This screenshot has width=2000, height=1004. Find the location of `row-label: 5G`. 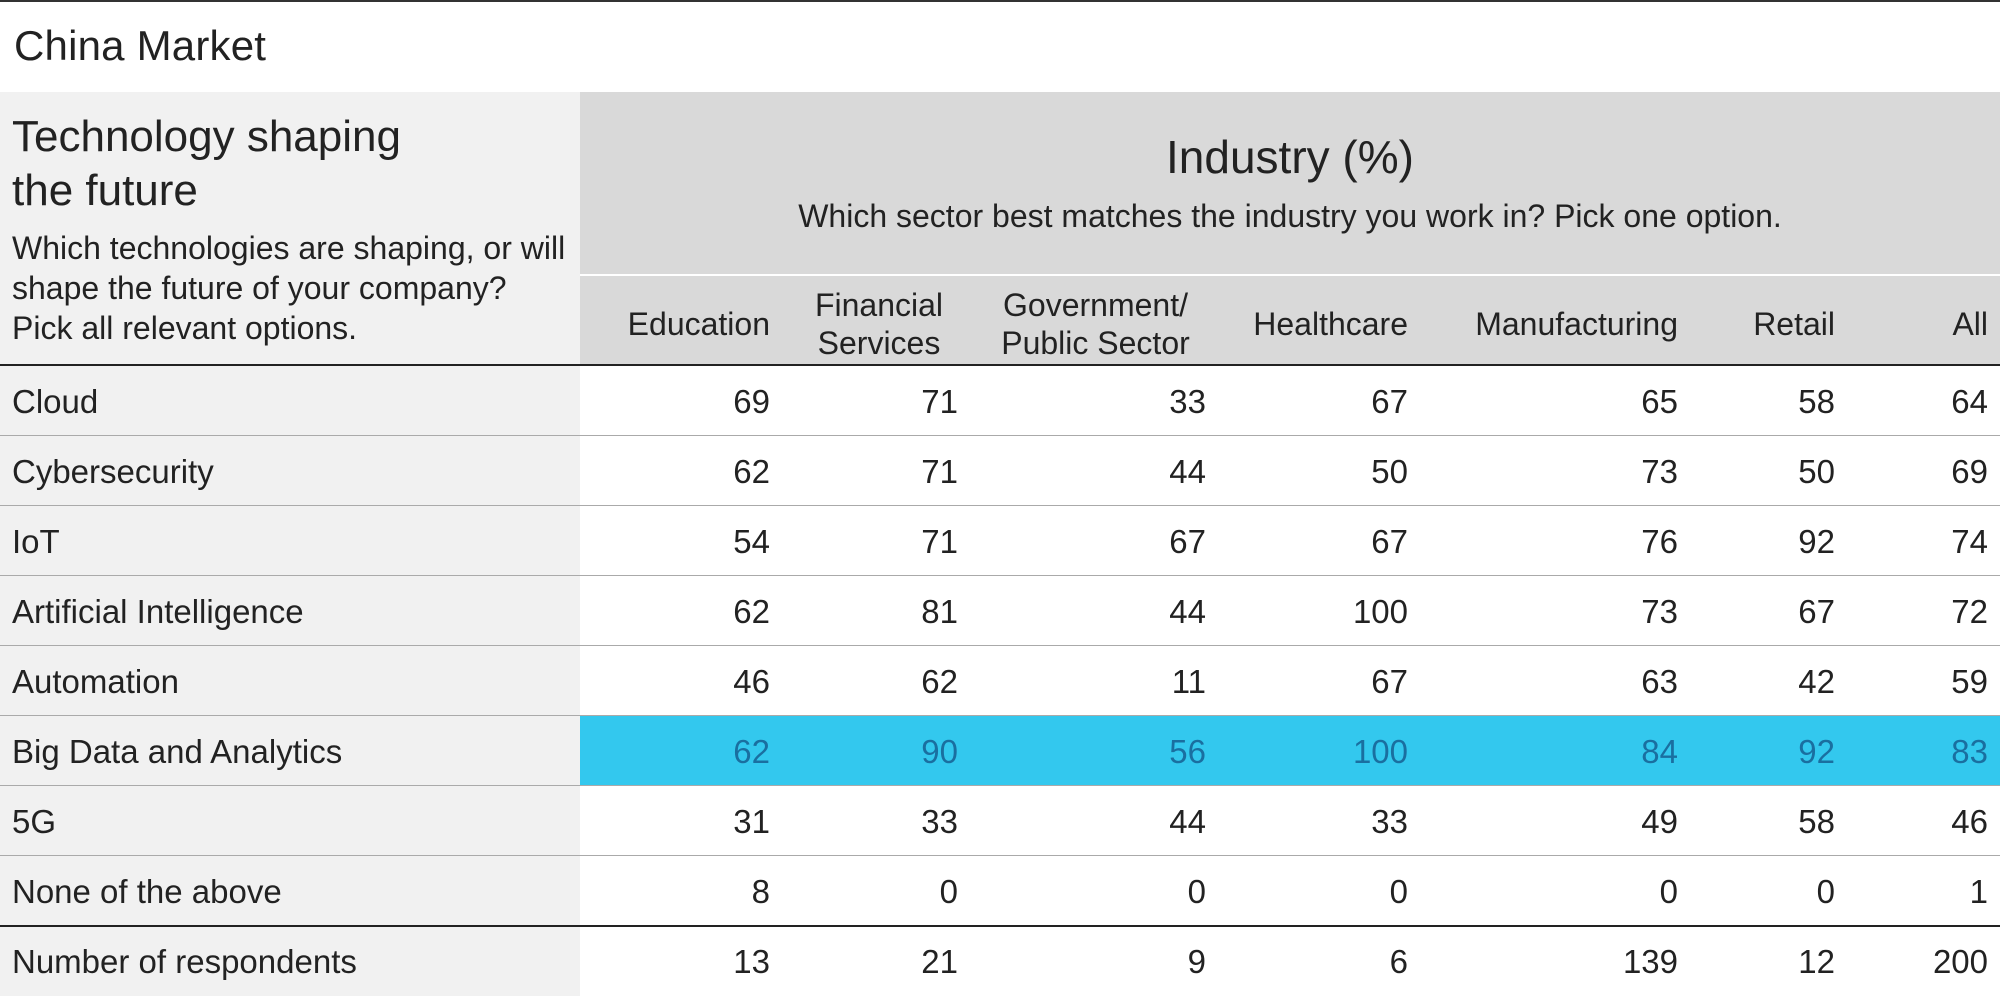

row-label: 5G is located at coordinates (34, 821).